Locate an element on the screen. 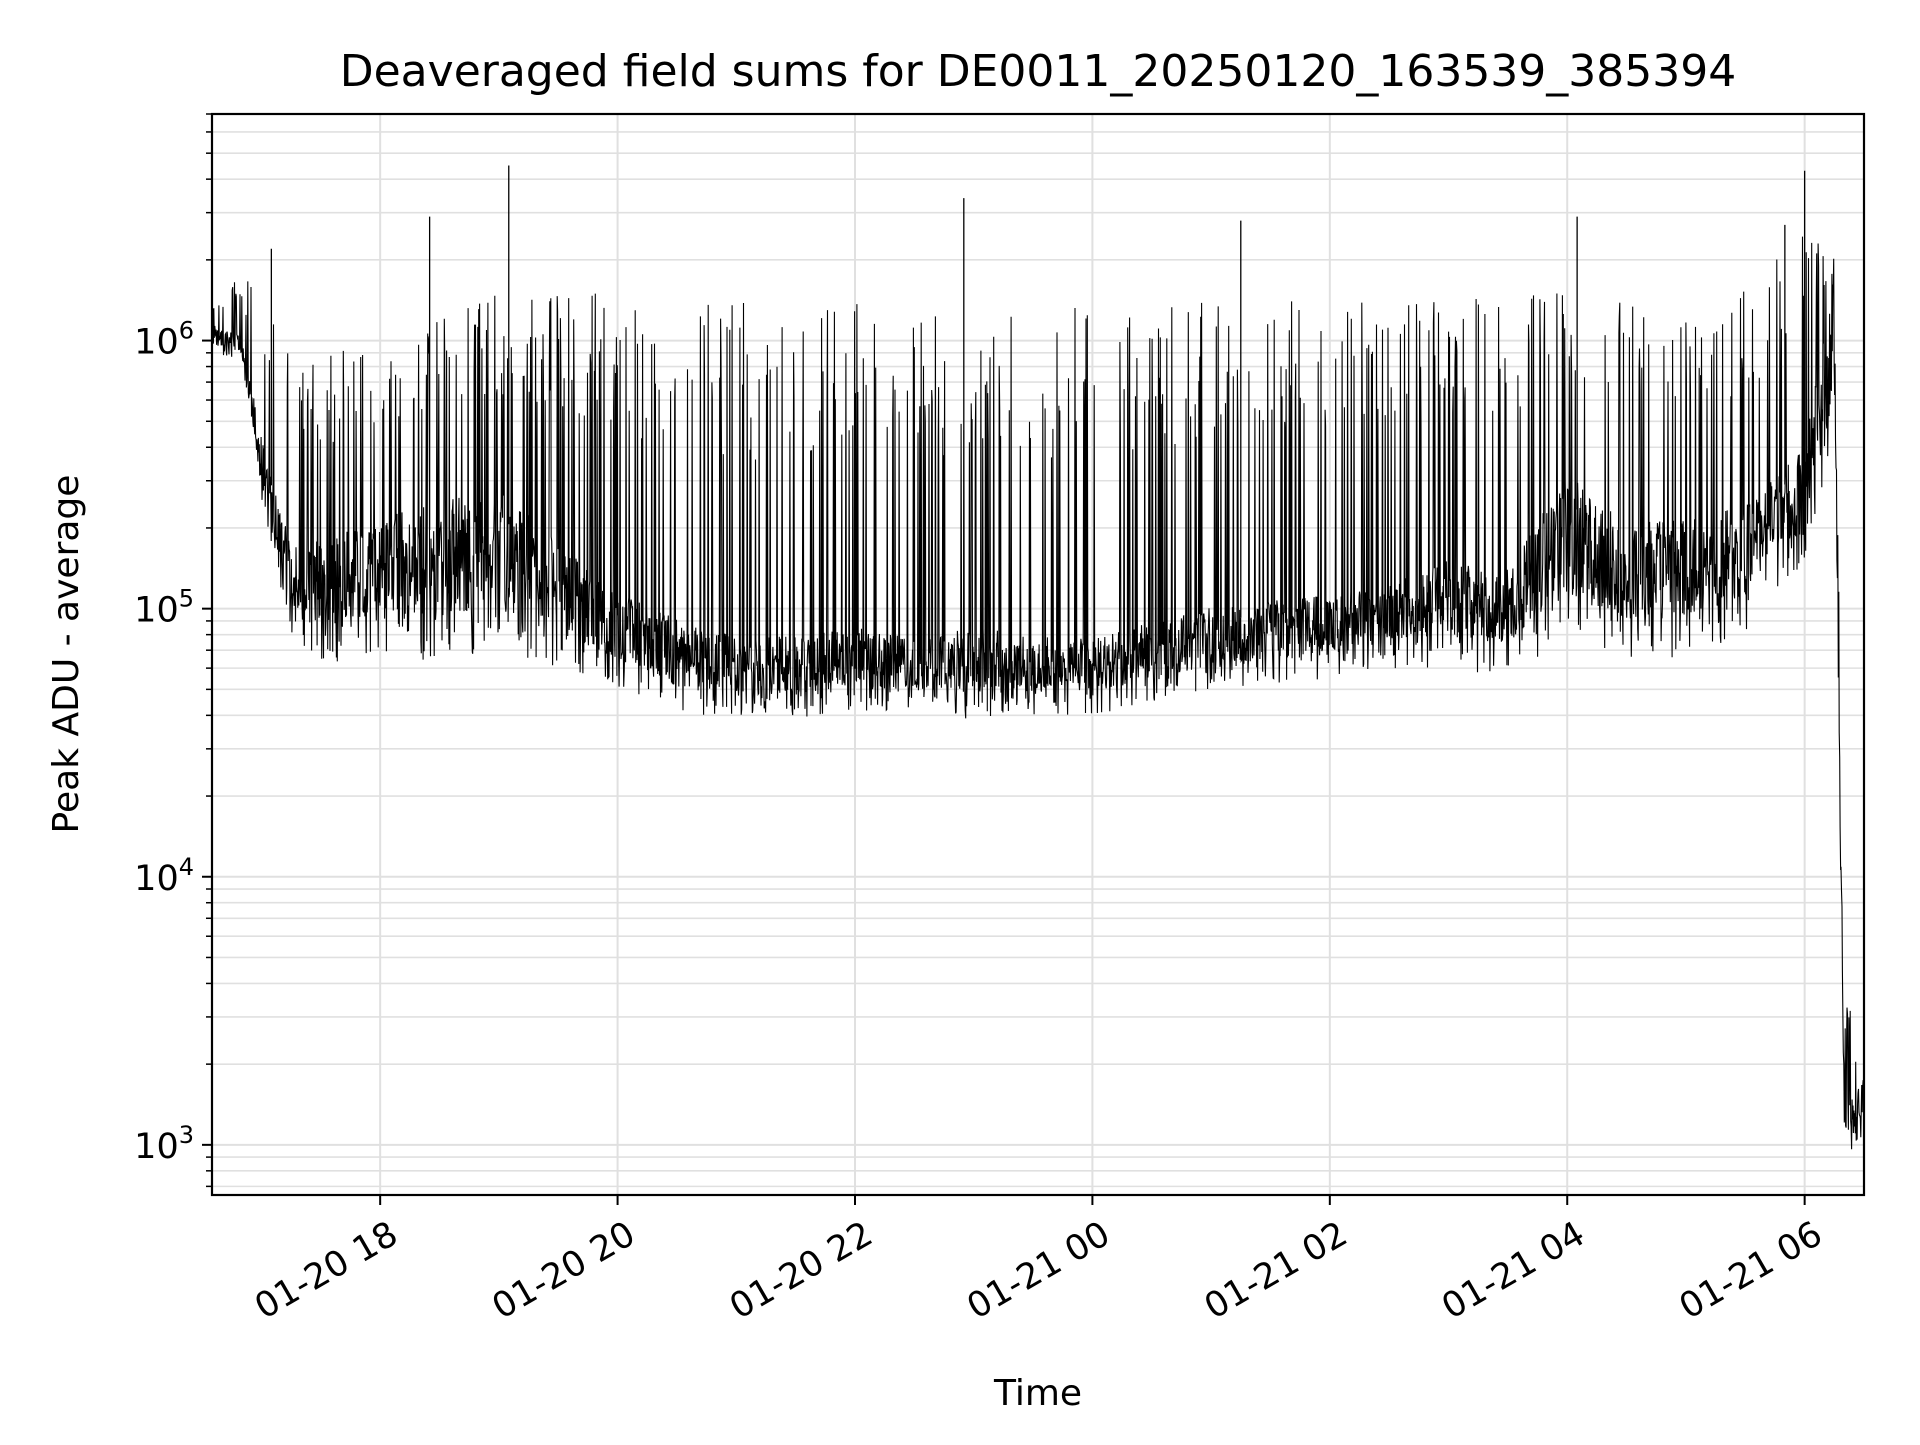  y-tick-label: 10⁴ is located at coordinates (164, 876).